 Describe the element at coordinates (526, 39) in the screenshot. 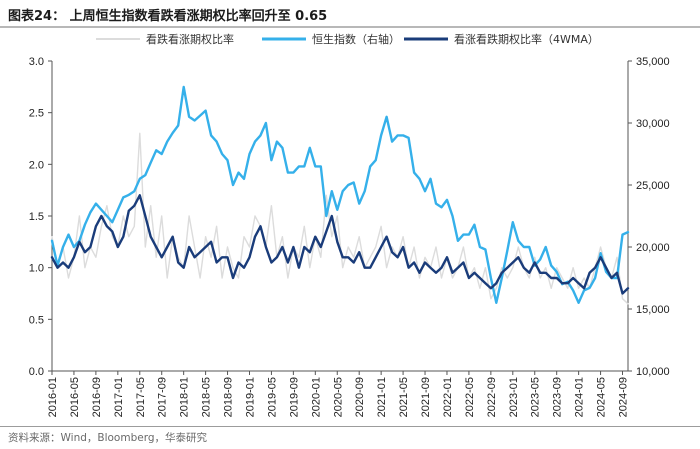

I see `legend-label-3: 看涨看跌期权比率（4WMA）` at that location.